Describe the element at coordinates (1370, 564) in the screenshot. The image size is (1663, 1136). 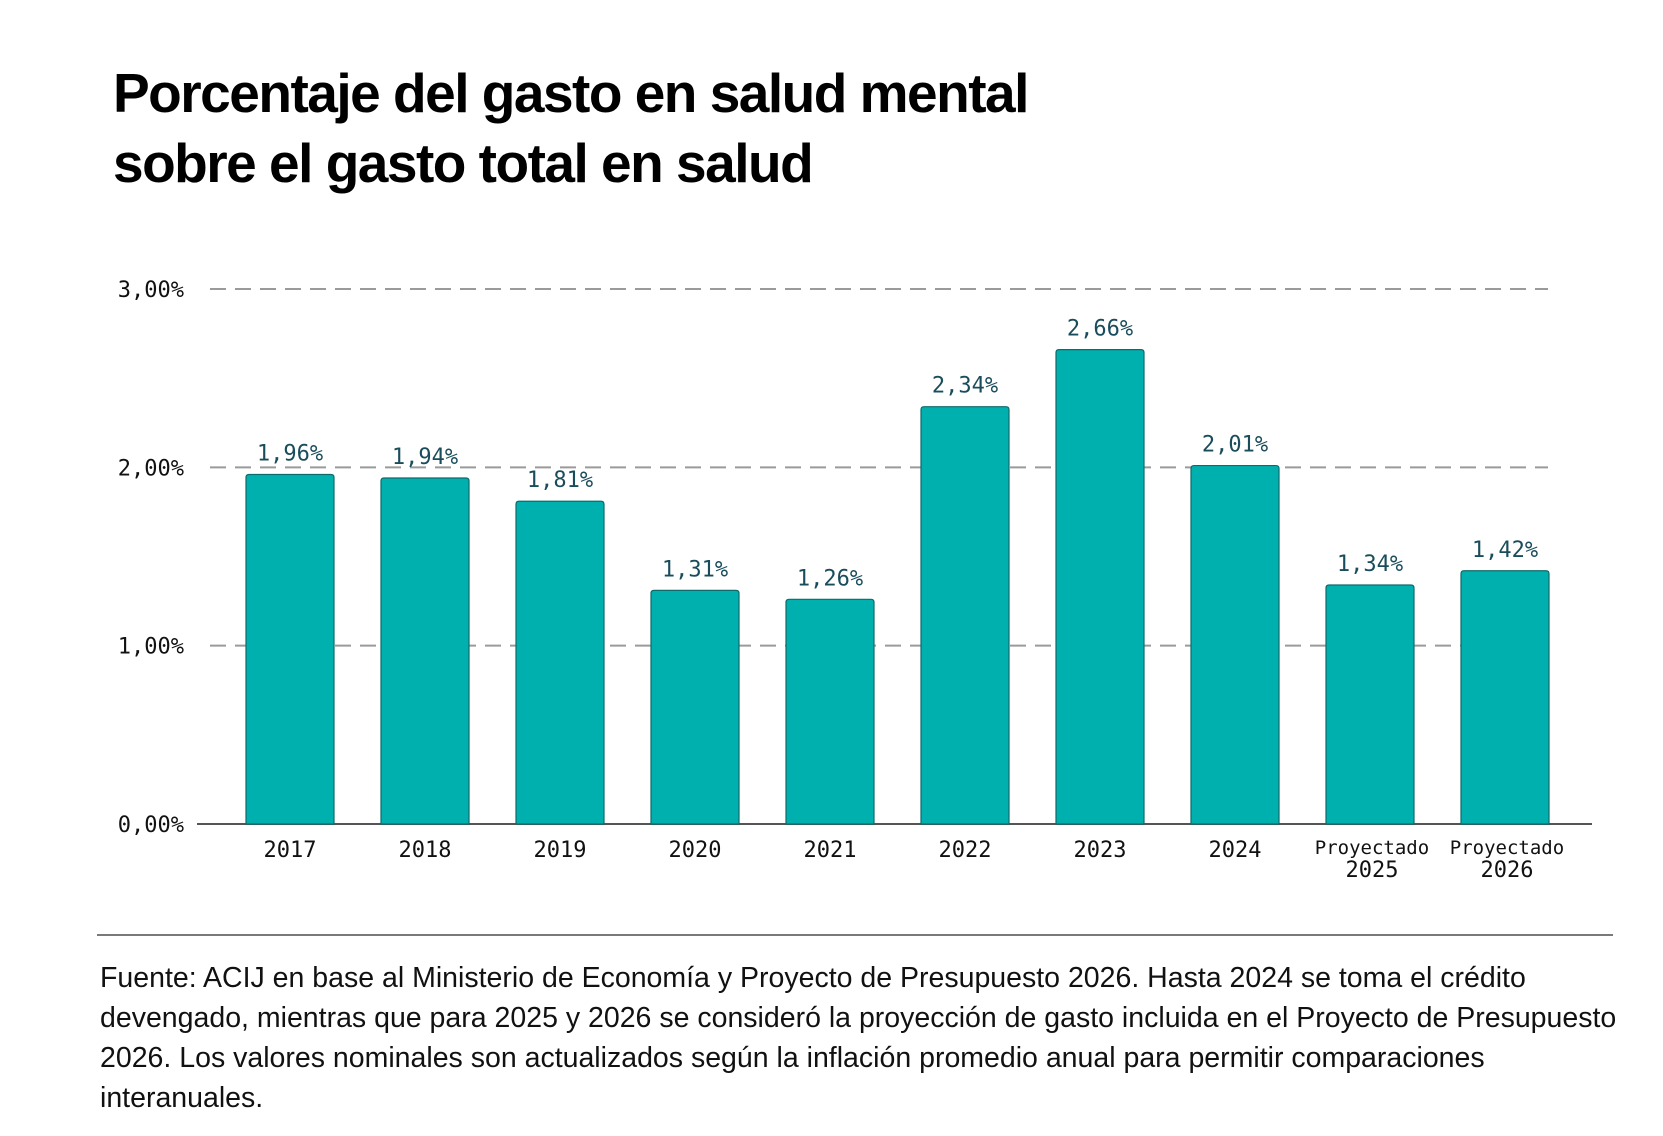
I see `data-label: 1,34%` at that location.